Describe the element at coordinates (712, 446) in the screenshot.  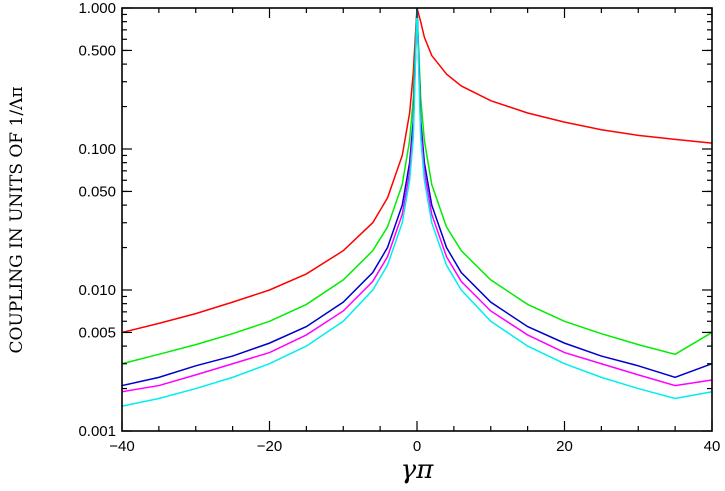
I see `x-tick-label: 40` at that location.